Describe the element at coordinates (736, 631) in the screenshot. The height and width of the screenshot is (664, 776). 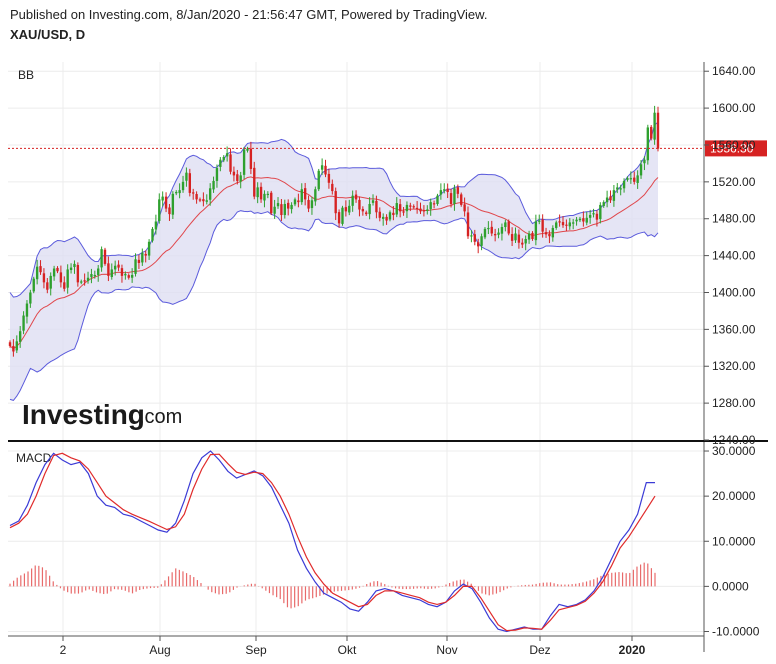
I see `y-tick-label: -10.0000` at that location.